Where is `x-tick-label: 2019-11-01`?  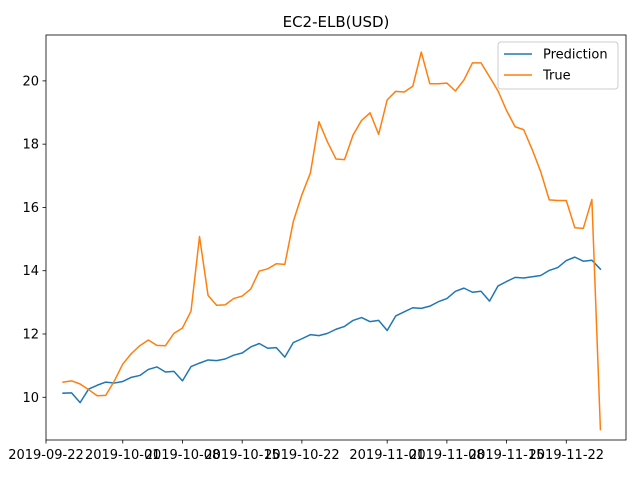
x-tick-label: 2019-11-01 is located at coordinates (387, 455).